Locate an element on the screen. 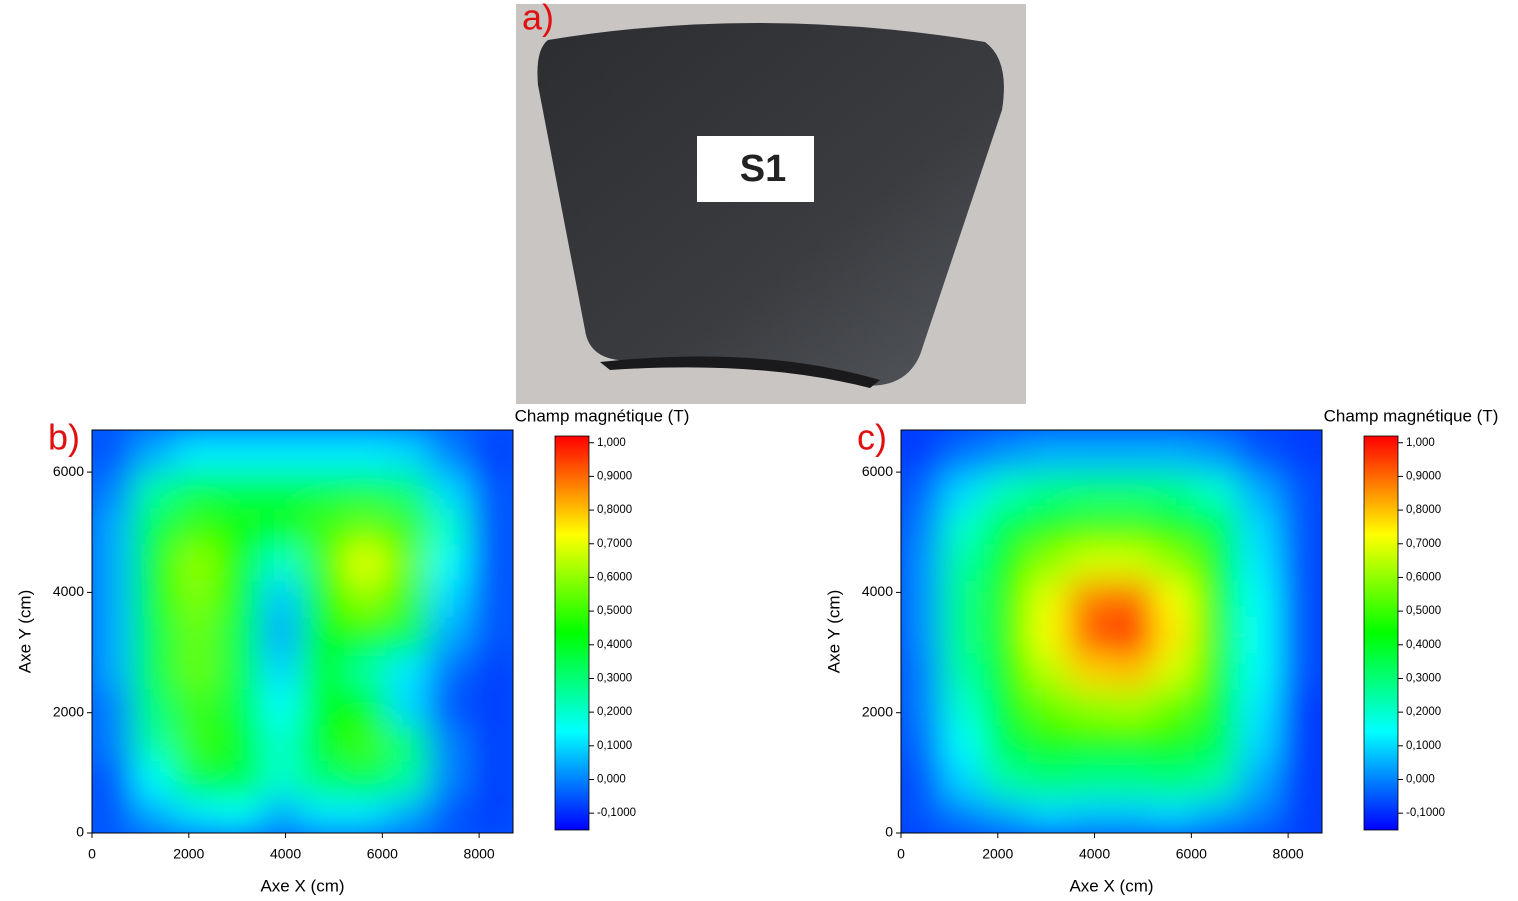  sample-tag-text: S1 is located at coordinates (763, 169).